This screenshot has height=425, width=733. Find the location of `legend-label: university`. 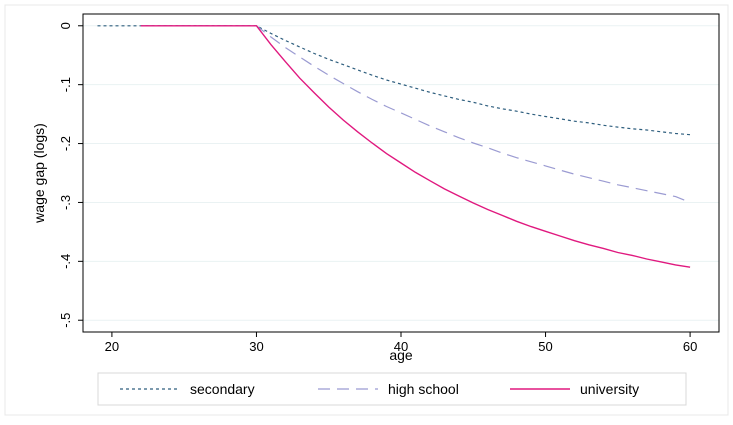

legend-label: university is located at coordinates (609, 389).